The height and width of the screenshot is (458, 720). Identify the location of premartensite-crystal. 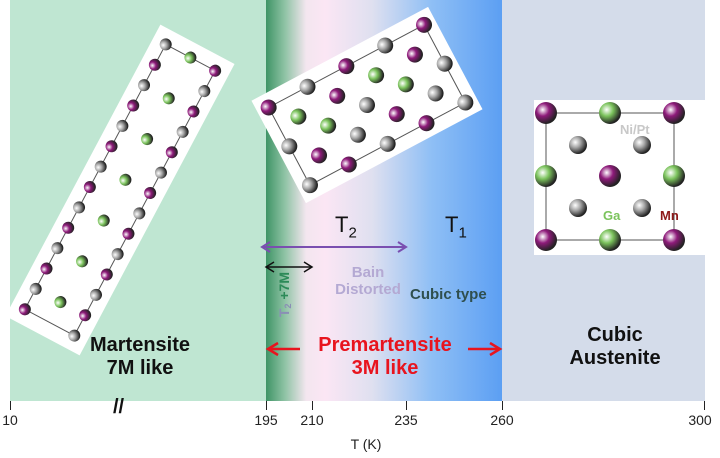
(367, 105).